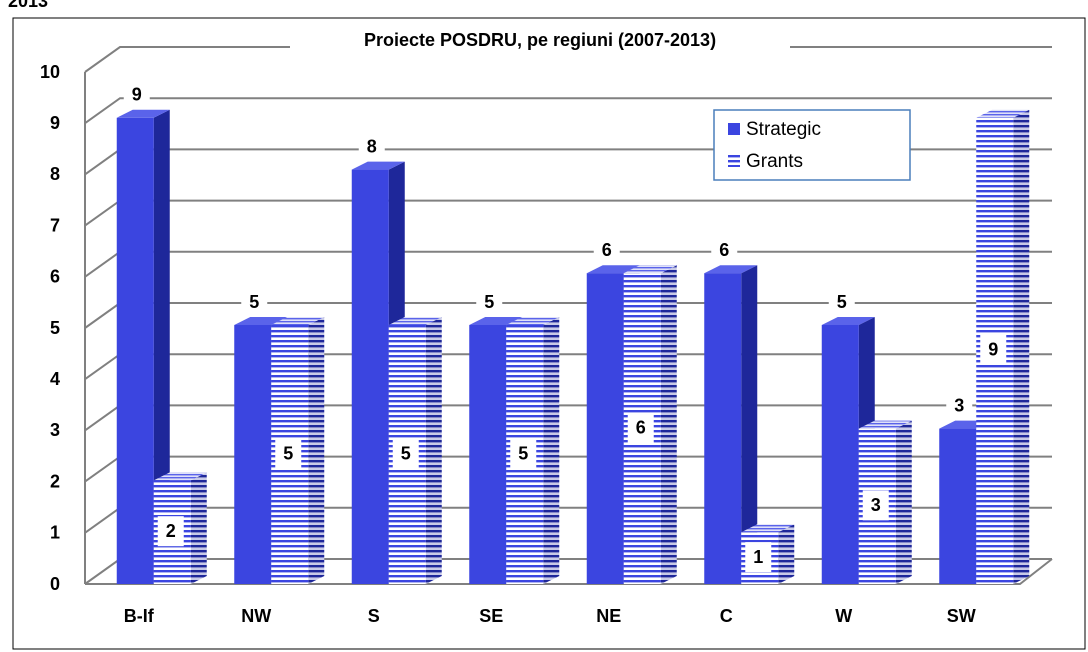 The width and height of the screenshot is (1088, 652). I want to click on x-tick-label: SE, so click(491, 616).